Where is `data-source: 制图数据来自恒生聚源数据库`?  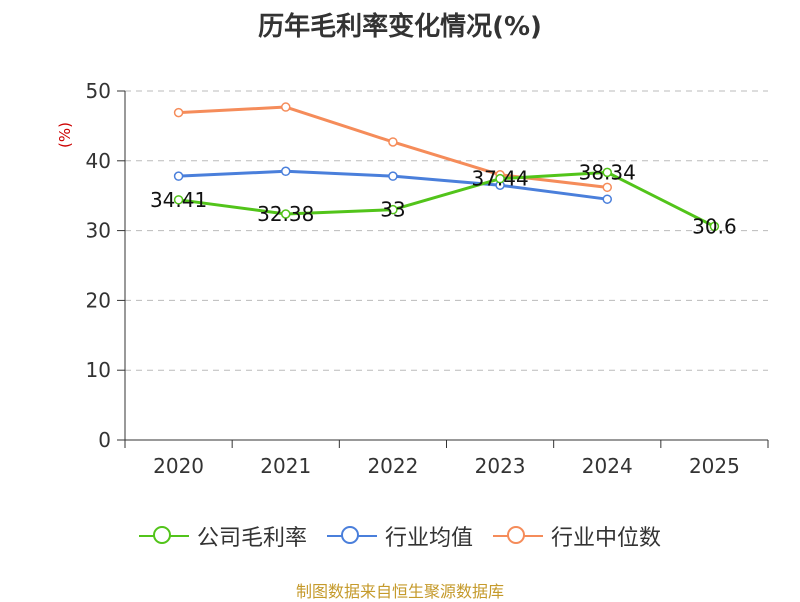
data-source: 制图数据来自恒生聚源数据库 is located at coordinates (399, 591).